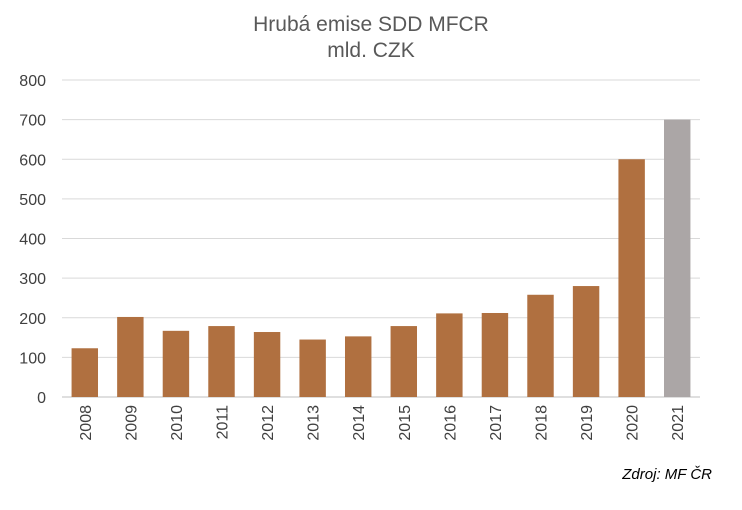 The height and width of the screenshot is (510, 742). What do you see at coordinates (540, 345) in the screenshot?
I see `bar-2018` at bounding box center [540, 345].